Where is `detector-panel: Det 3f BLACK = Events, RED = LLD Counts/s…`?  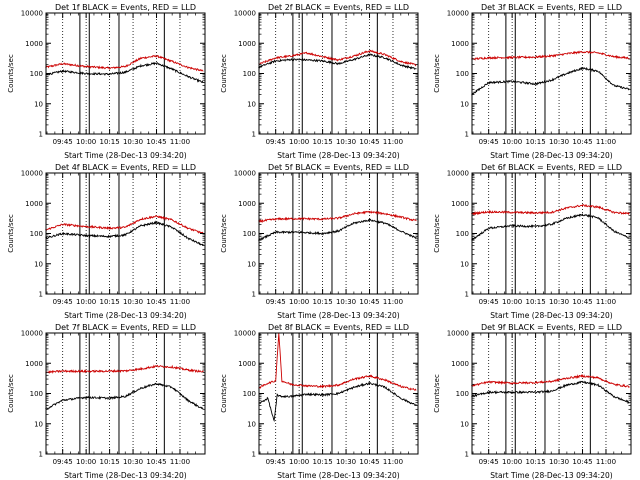 detector-panel: Det 3f BLACK = Events, RED = LLD Counts/s… is located at coordinates (532, 81).